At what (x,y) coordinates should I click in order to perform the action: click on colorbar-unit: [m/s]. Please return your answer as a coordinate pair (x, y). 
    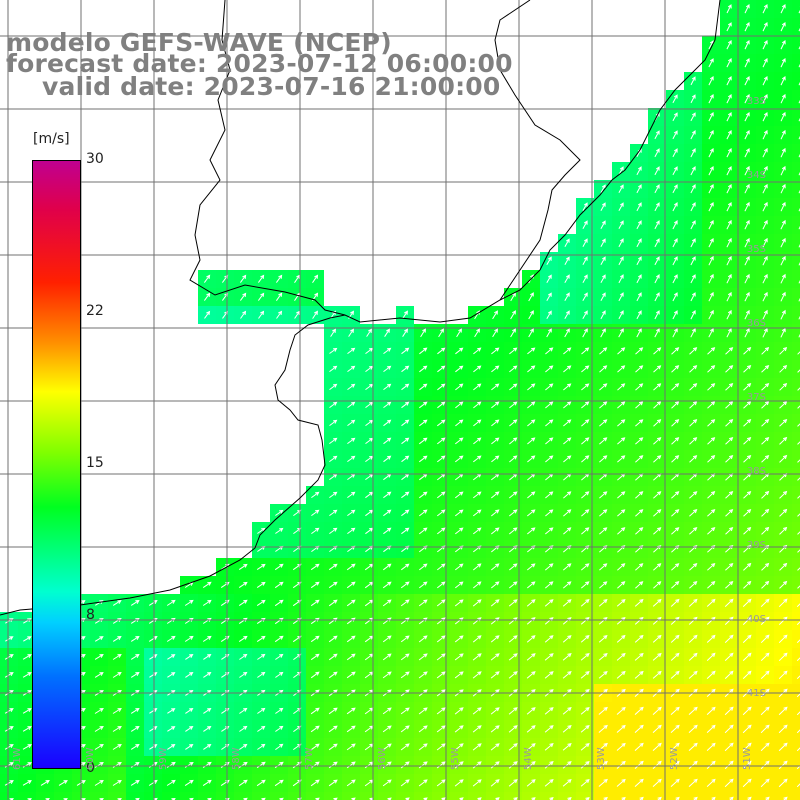
    Looking at the image, I should click on (51, 139).